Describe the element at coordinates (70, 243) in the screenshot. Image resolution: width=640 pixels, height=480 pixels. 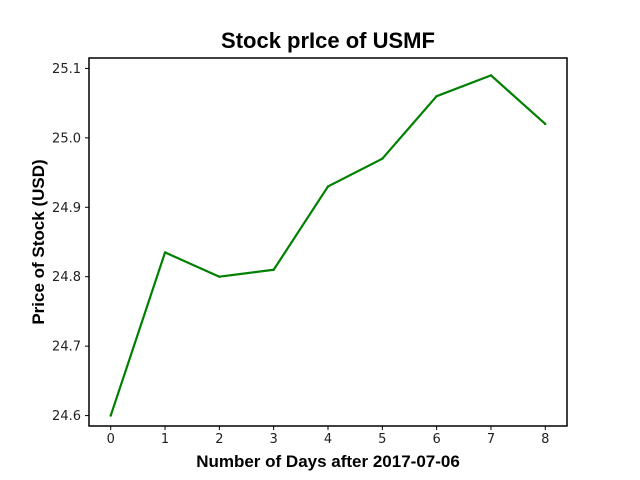
I see `y-axis: 24.6 24.7 24.8 24.9 25.0 25.1` at that location.